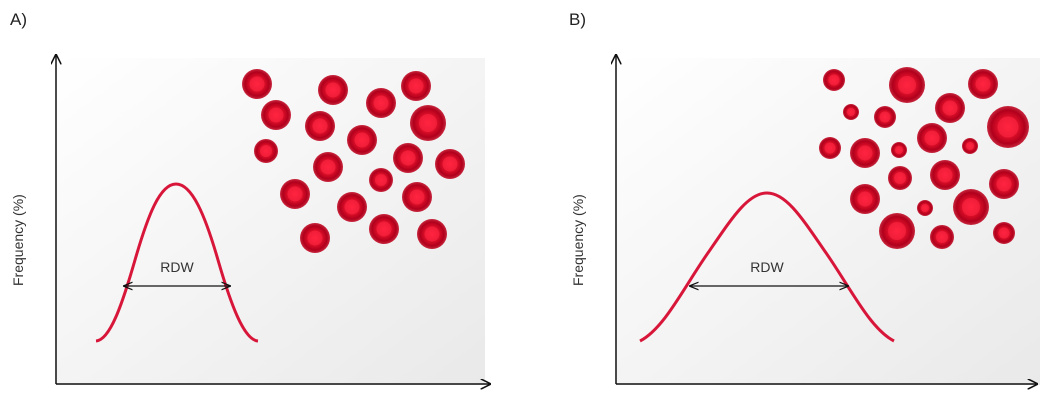 This screenshot has width=1040, height=393. What do you see at coordinates (767, 267) in the screenshot?
I see `panel-b-rdw-label: RDW` at bounding box center [767, 267].